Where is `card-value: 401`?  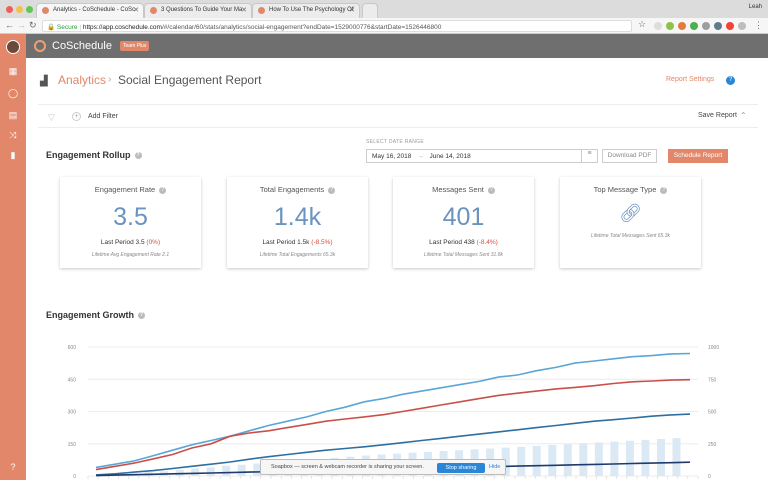
card-value: 401 is located at coordinates (463, 217).